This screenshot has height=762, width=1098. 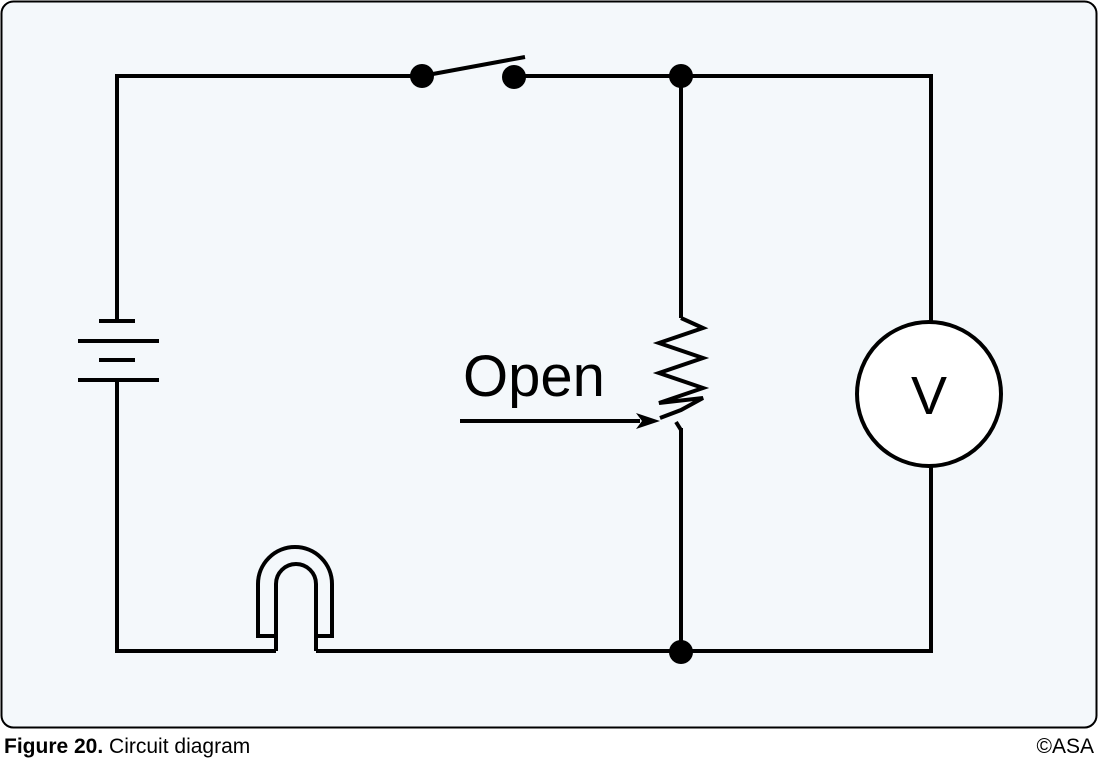 What do you see at coordinates (681, 368) in the screenshot?
I see `variable-resistor` at bounding box center [681, 368].